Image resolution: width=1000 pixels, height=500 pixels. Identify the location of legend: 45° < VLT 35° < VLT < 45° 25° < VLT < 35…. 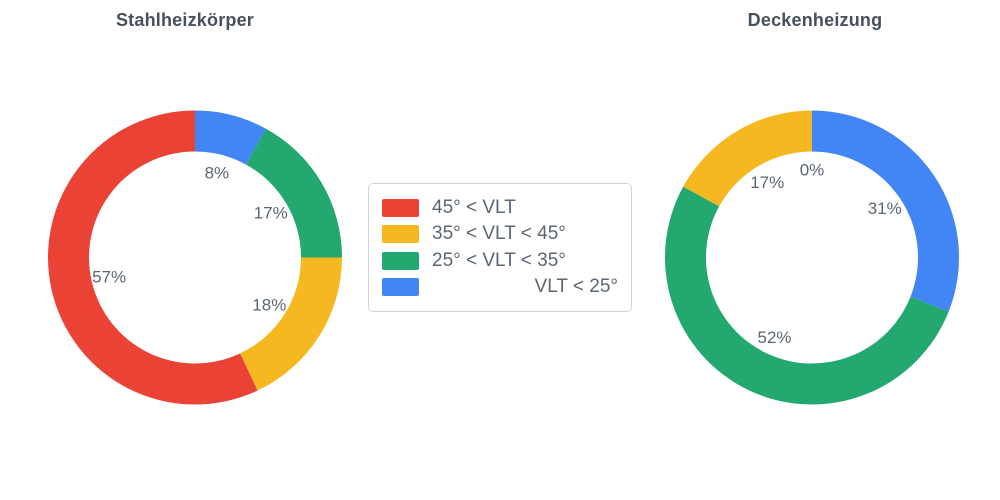
(500, 247).